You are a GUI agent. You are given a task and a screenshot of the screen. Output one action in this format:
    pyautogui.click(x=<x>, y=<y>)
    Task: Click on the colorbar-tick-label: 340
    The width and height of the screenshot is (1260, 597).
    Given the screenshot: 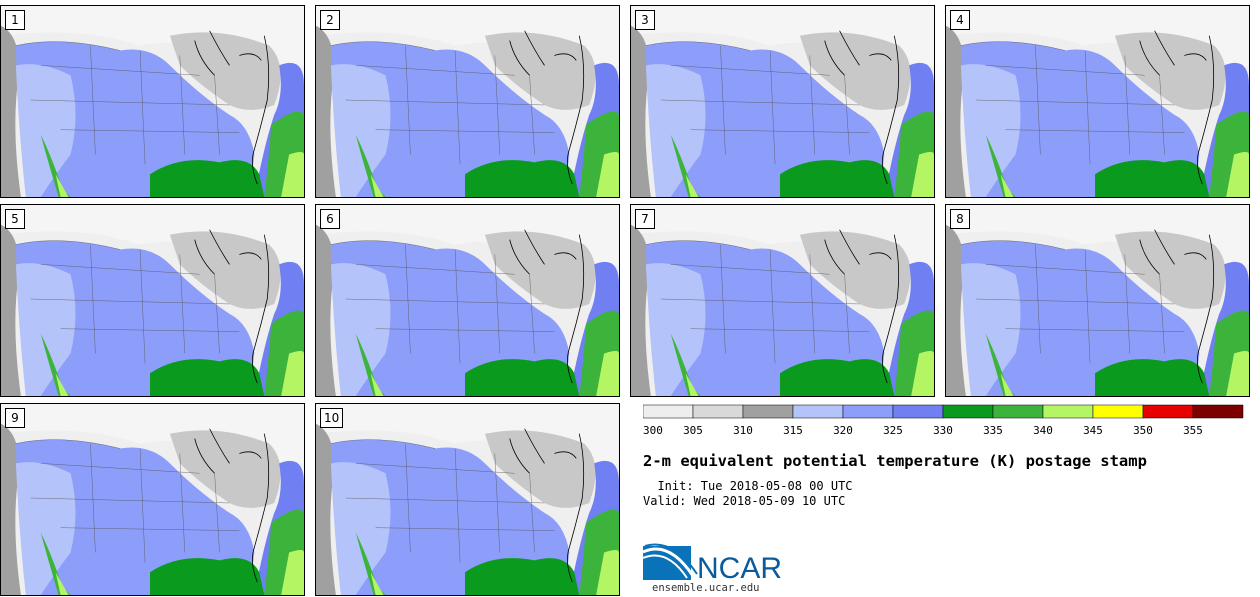 What is the action you would take?
    pyautogui.click(x=1043, y=430)
    